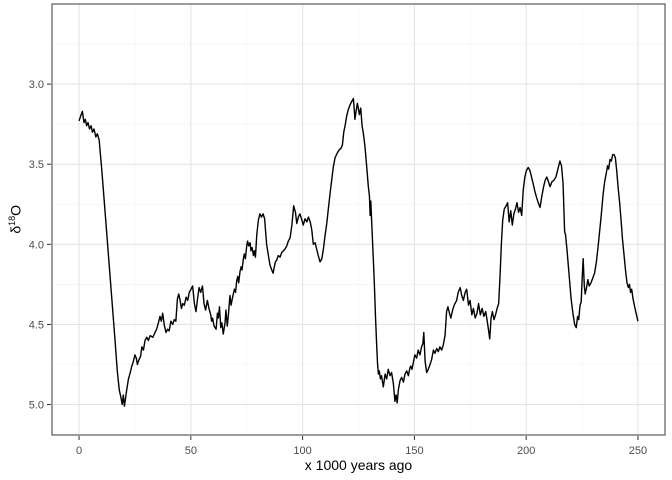 The width and height of the screenshot is (672, 480). Describe the element at coordinates (15, 211) in the screenshot. I see `y-axis-title-element: O` at that location.